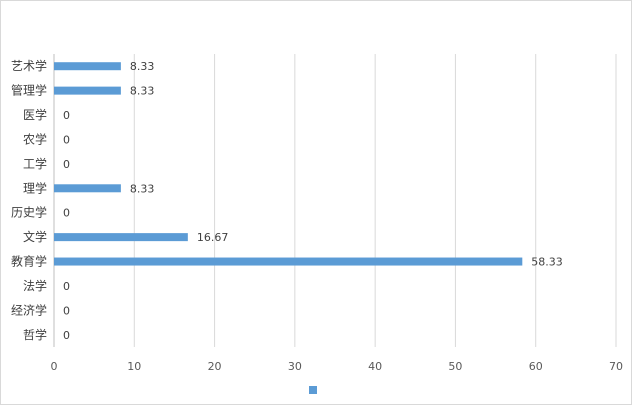  Describe the element at coordinates (29, 65) in the screenshot. I see `category-label: 艺术学` at that location.